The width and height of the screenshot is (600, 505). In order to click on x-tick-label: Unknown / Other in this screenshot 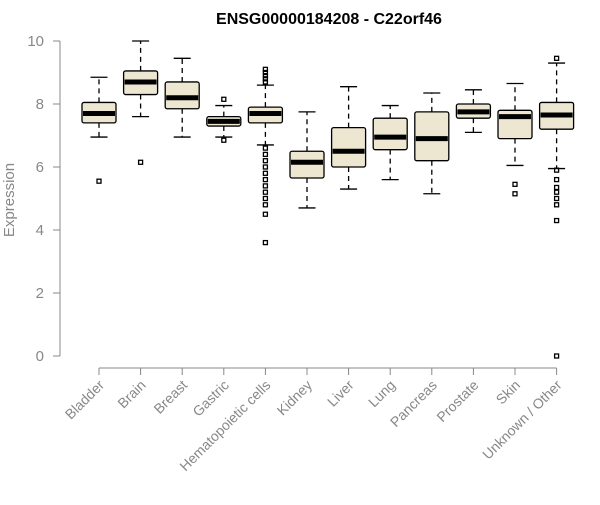, I will do `click(522, 420)`.